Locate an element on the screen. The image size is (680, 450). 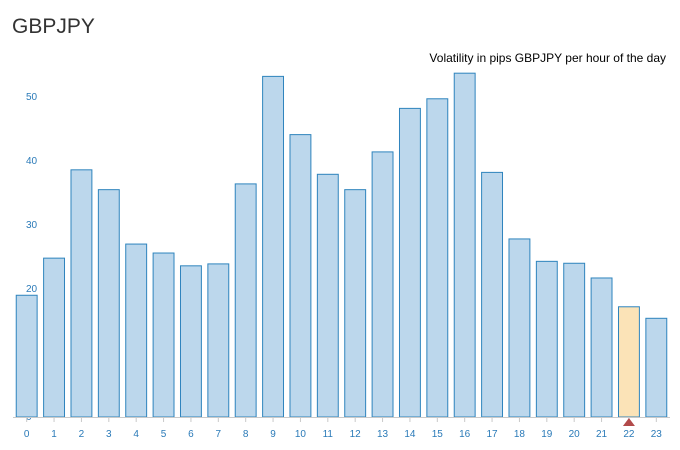
y-tick-label: 20 is located at coordinates (32, 289).